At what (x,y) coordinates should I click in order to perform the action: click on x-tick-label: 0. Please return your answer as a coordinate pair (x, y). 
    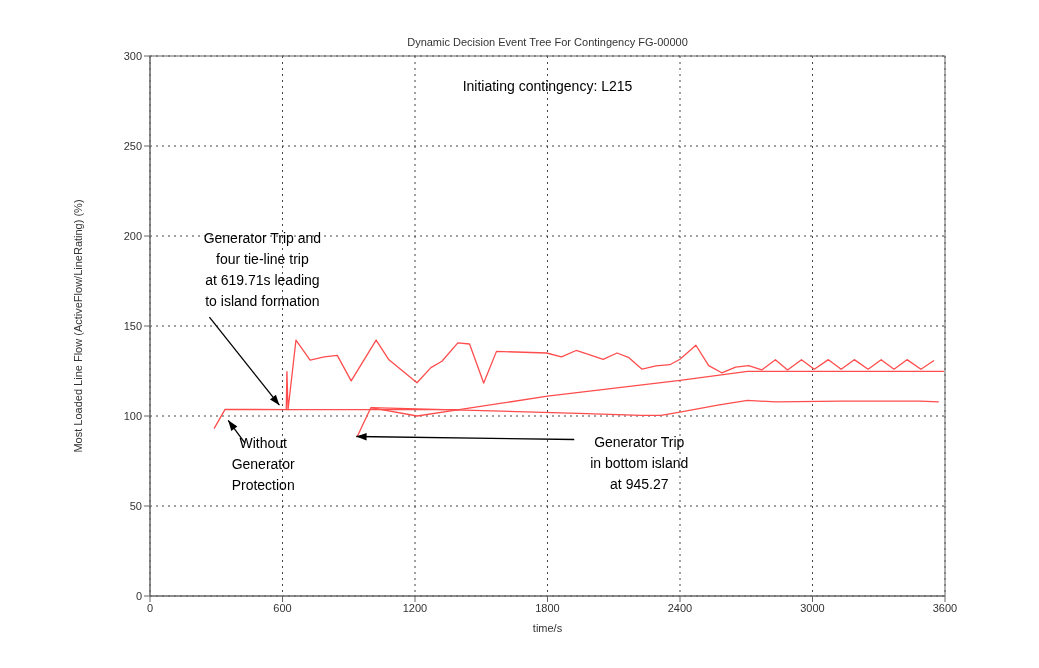
    Looking at the image, I should click on (150, 607).